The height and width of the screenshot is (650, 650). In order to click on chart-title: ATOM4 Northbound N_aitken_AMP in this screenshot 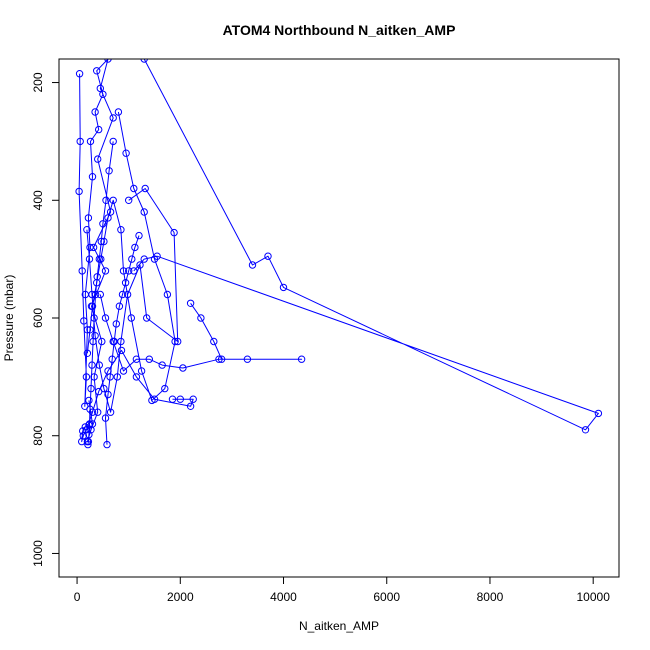, I will do `click(339, 30)`.